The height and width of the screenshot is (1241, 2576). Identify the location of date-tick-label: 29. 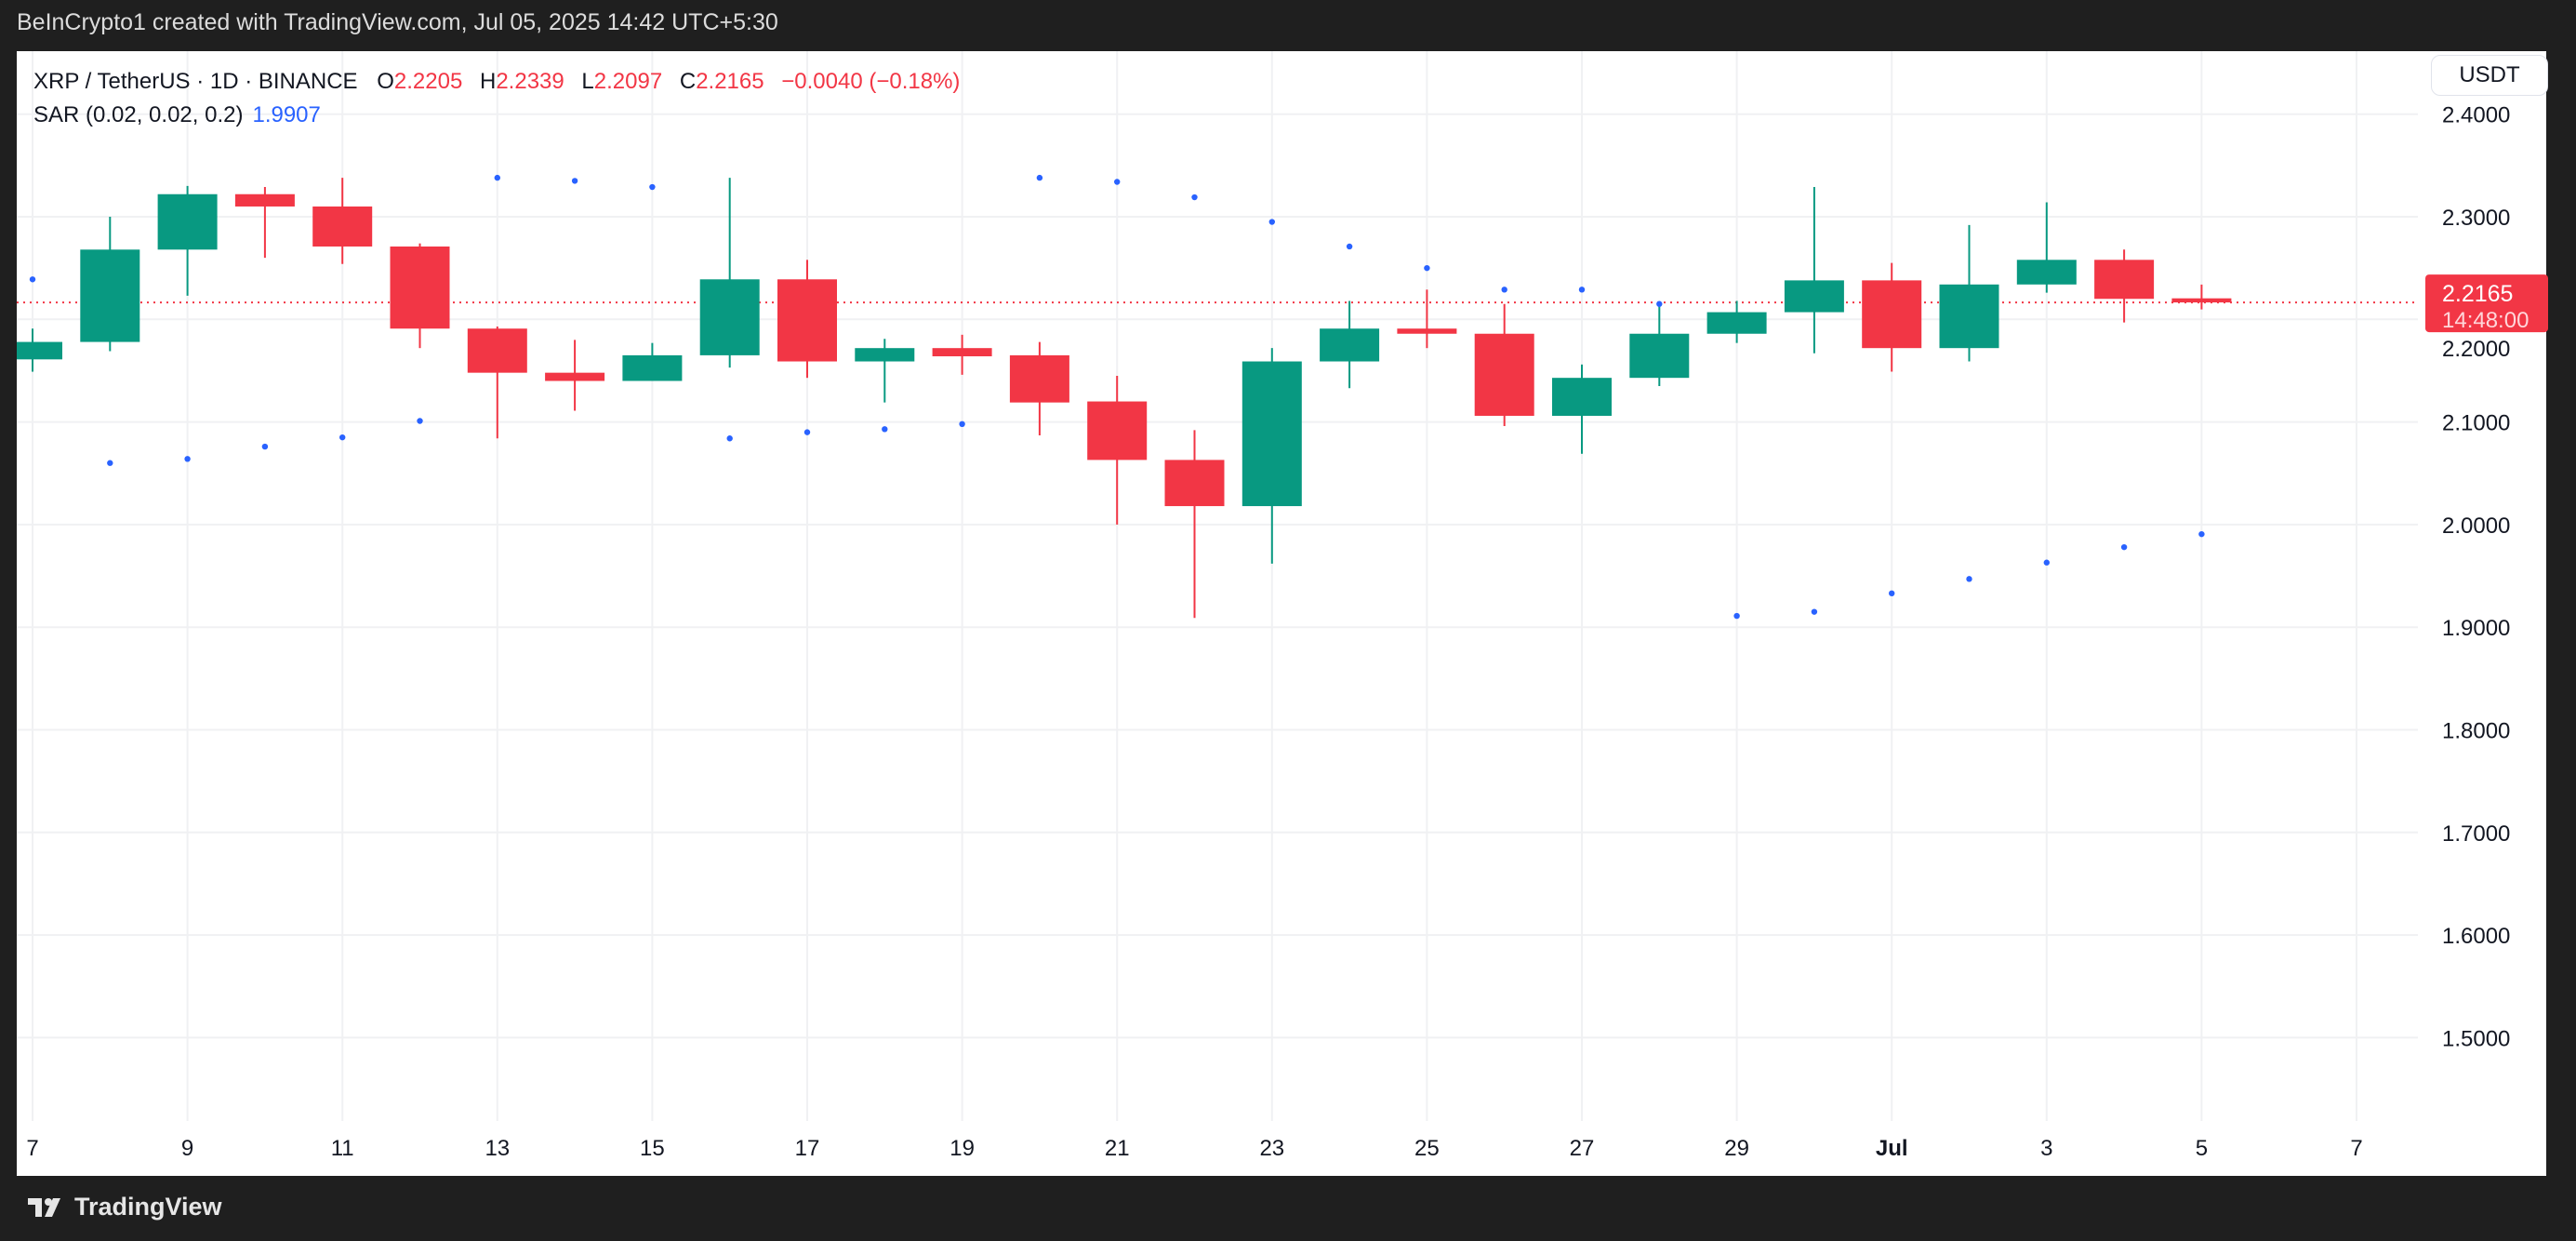
(1736, 1148).